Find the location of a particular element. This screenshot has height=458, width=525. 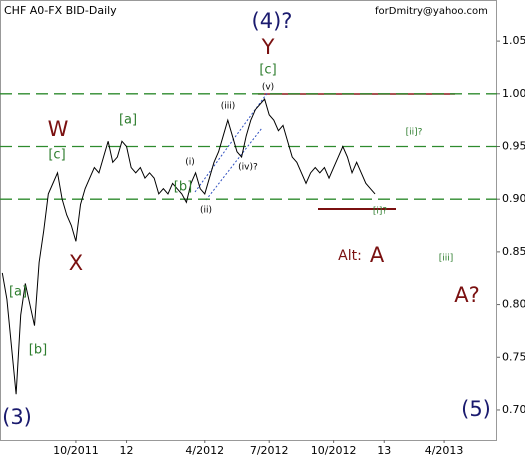

x-tick-label: 10/2011 is located at coordinates (76, 450).